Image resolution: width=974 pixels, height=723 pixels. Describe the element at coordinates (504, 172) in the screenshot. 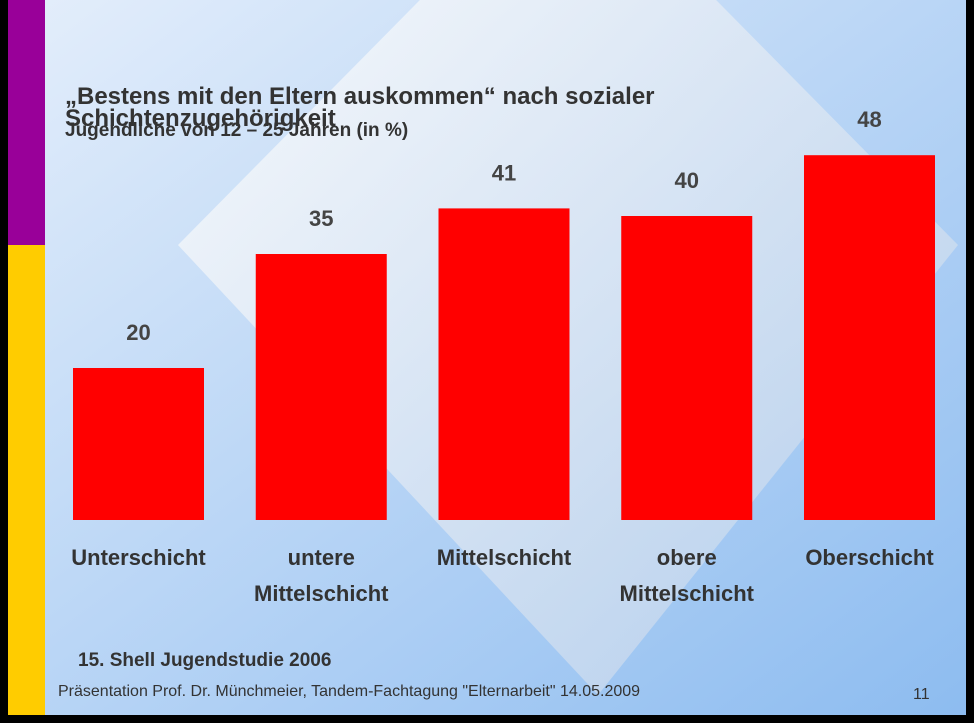

I see `data-label: 41` at that location.